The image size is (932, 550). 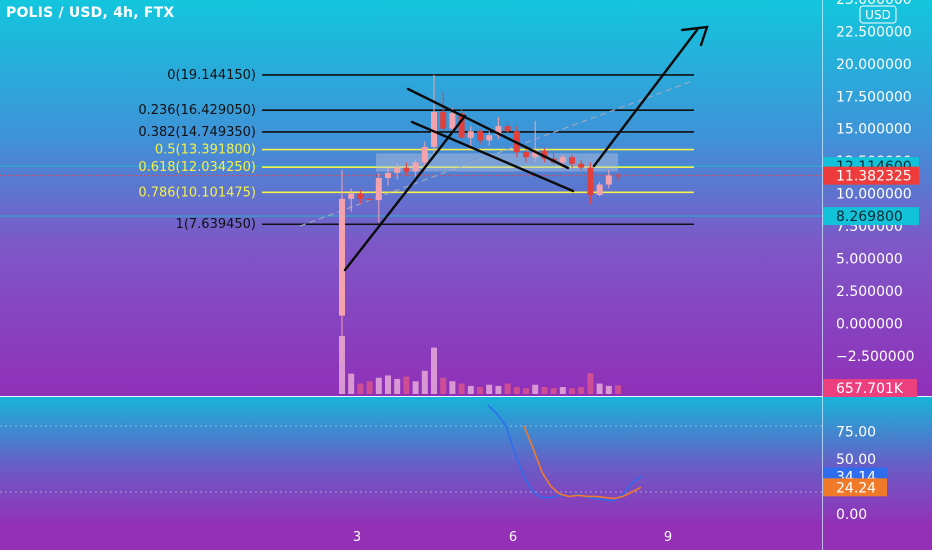 I want to click on currency-label: USD, so click(x=878, y=15).